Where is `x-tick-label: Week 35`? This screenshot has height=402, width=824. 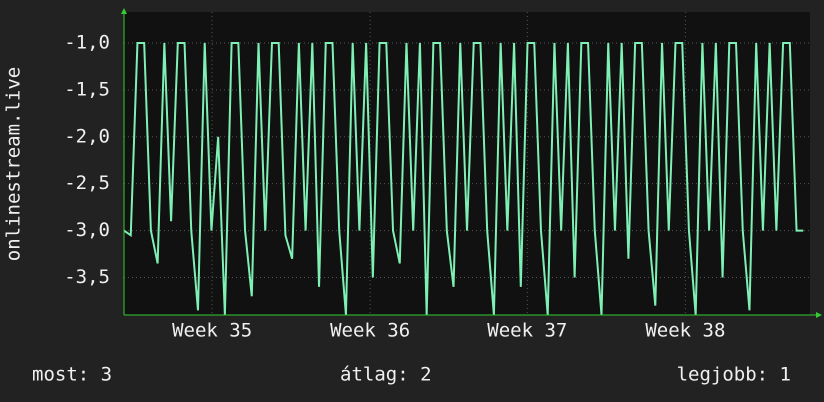
x-tick-label: Week 35 is located at coordinates (212, 331).